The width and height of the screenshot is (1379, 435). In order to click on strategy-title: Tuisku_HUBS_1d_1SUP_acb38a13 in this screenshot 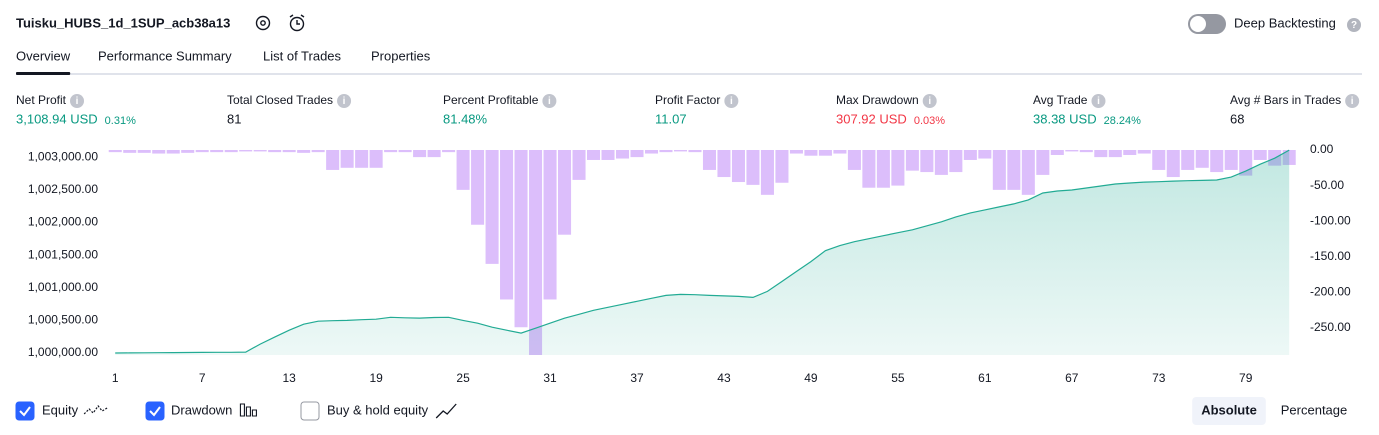, I will do `click(123, 22)`.